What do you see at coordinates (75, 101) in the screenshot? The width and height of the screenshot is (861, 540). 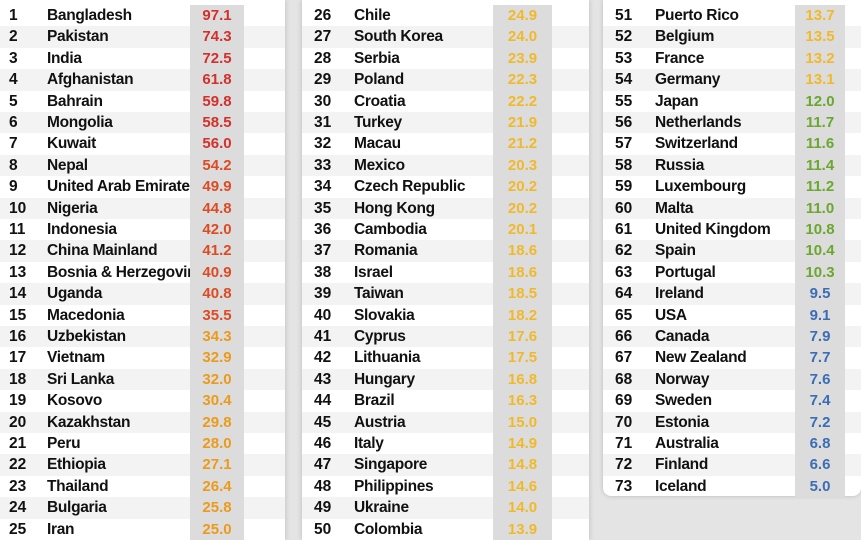 I see `country-name: Bahrain` at bounding box center [75, 101].